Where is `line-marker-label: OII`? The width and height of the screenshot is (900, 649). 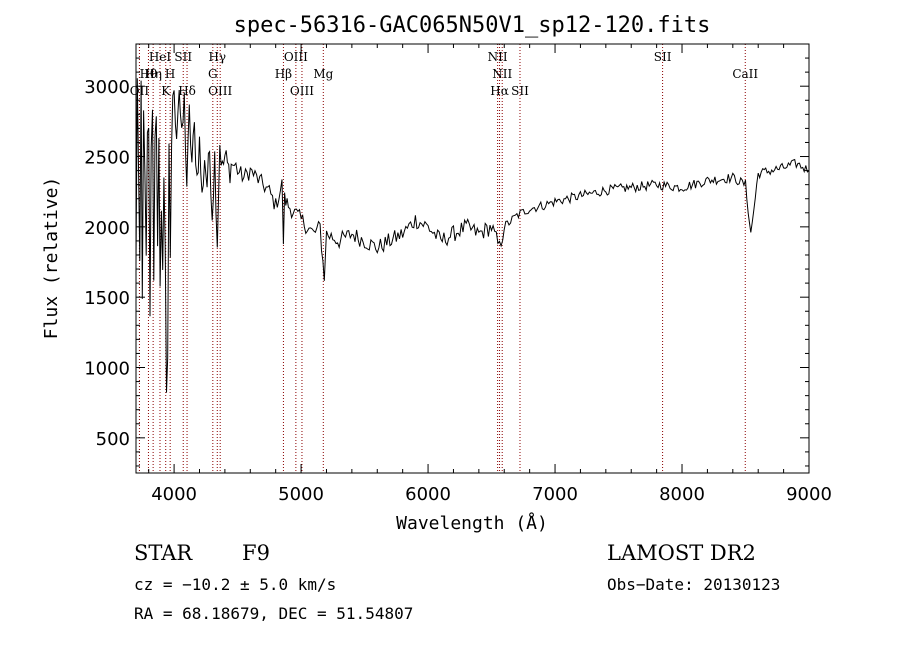 line-marker-label: OII is located at coordinates (140, 91).